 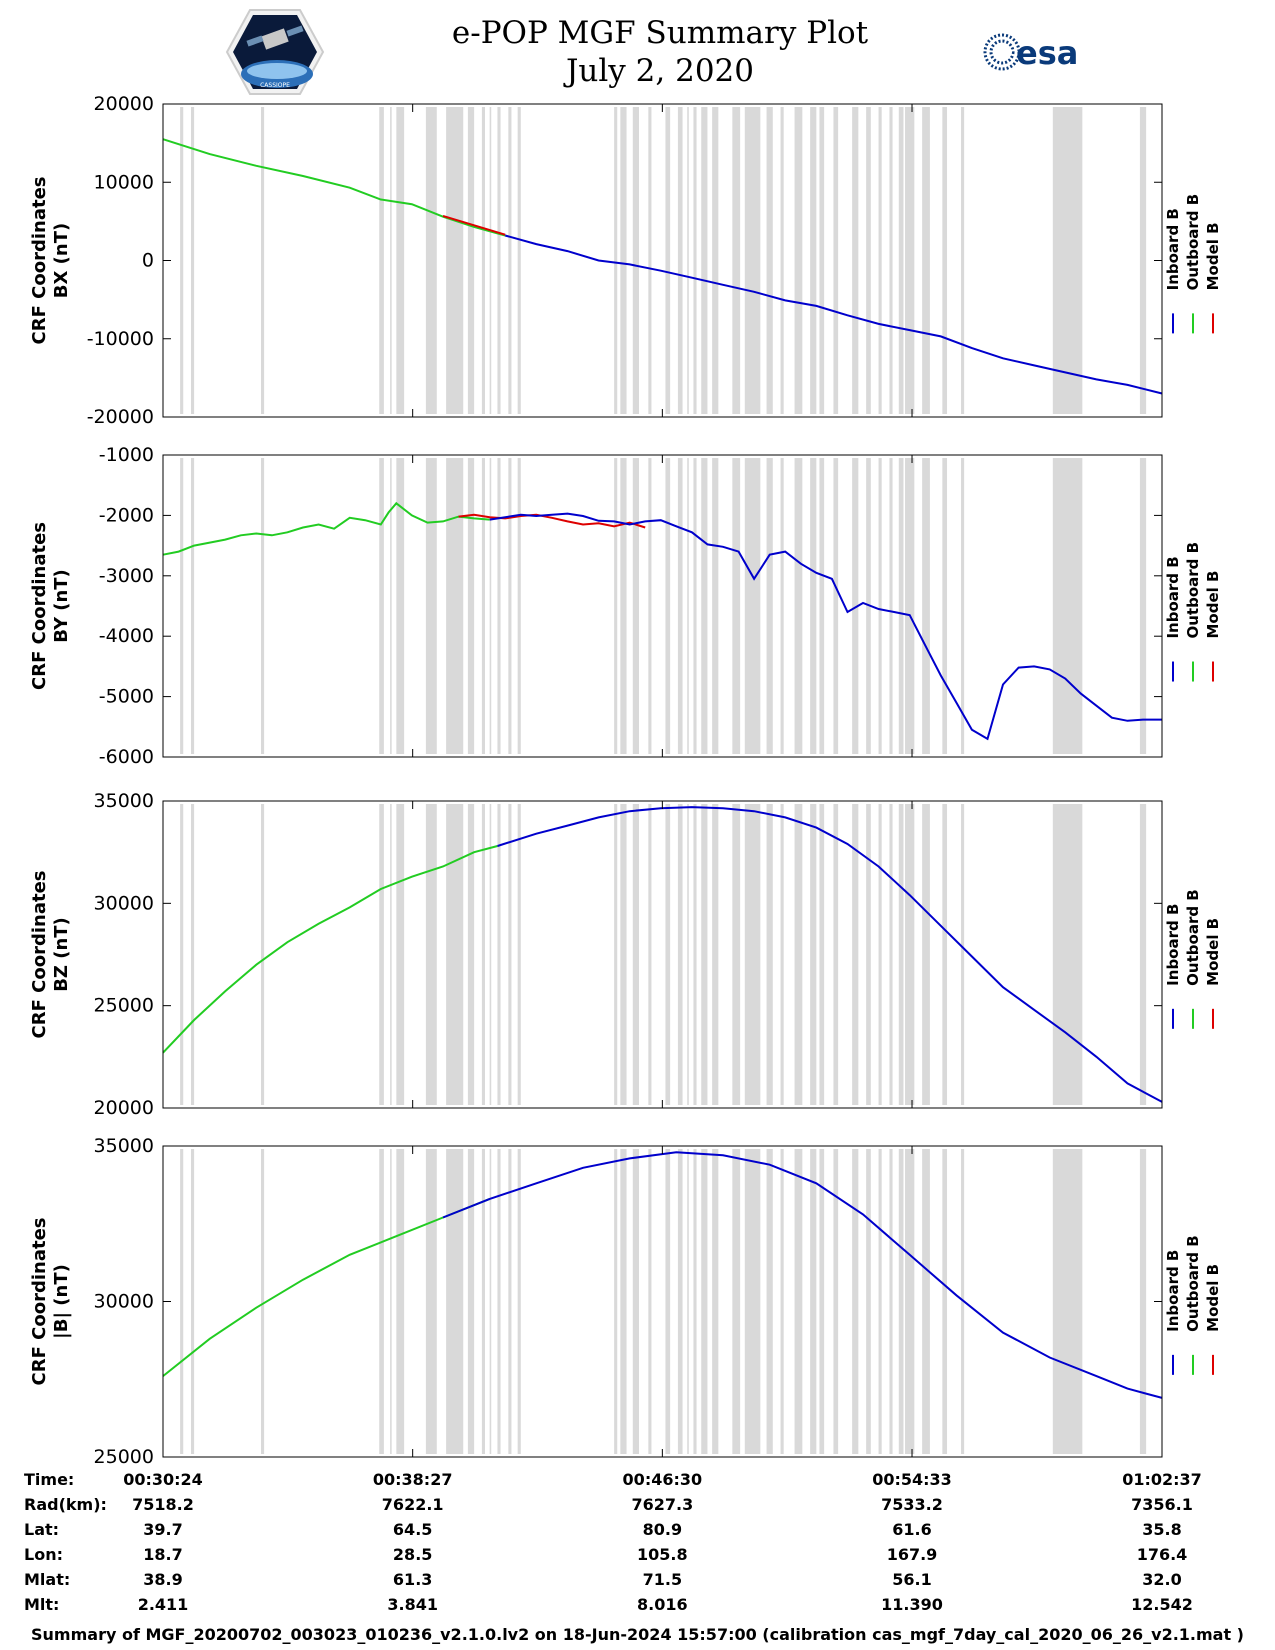 What do you see at coordinates (65, 1504) in the screenshot?
I see `info-row-label: Rad(km):` at bounding box center [65, 1504].